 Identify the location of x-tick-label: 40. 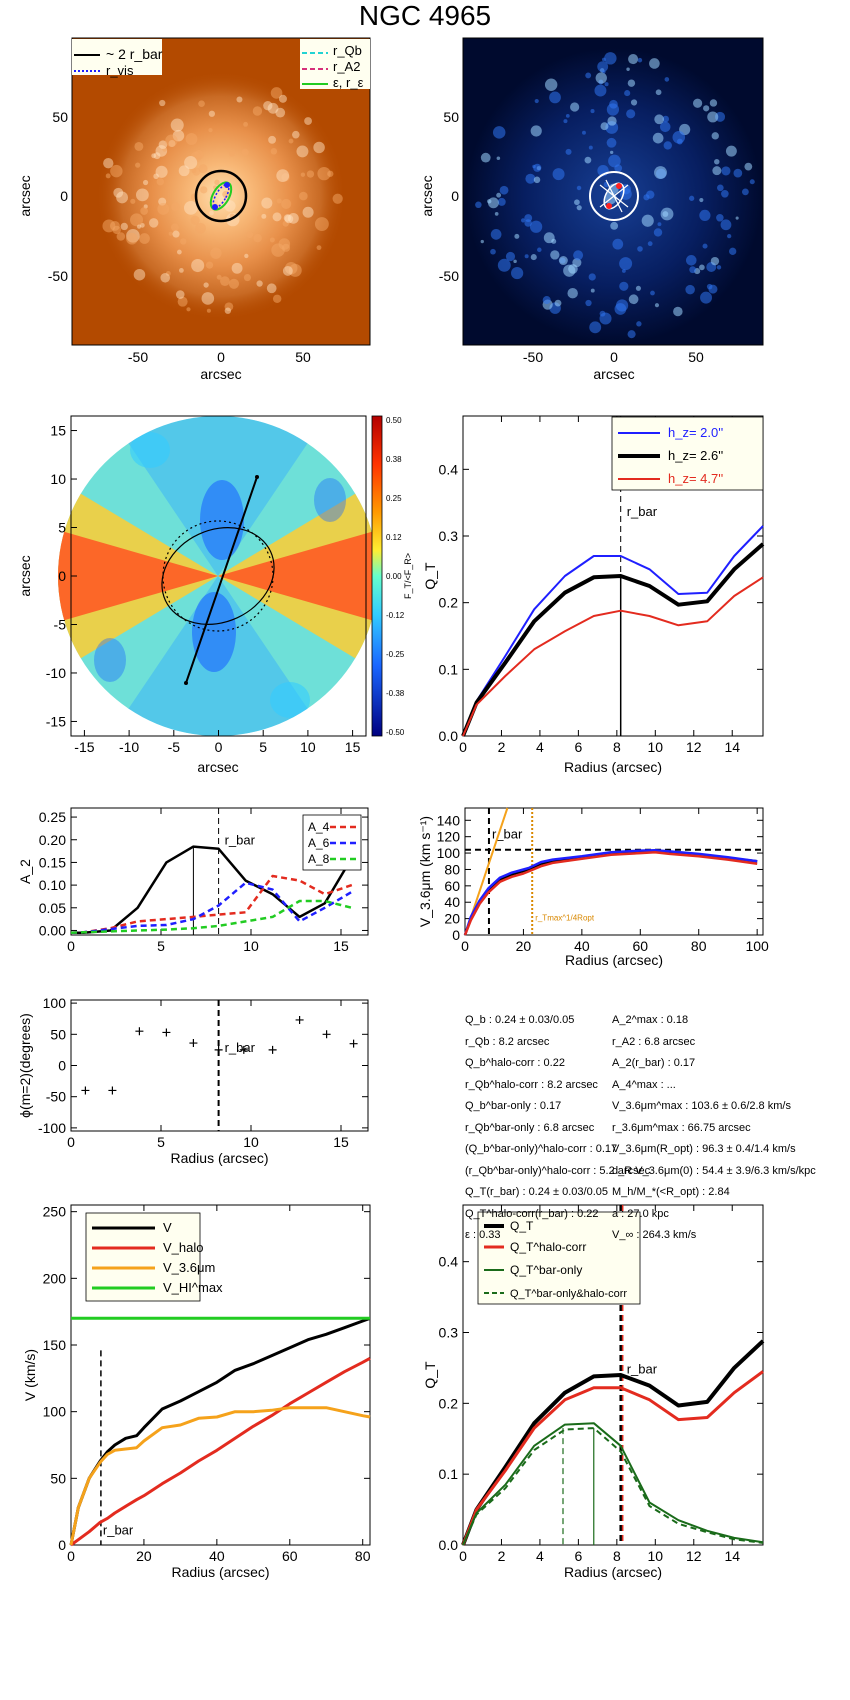
(217, 1556).